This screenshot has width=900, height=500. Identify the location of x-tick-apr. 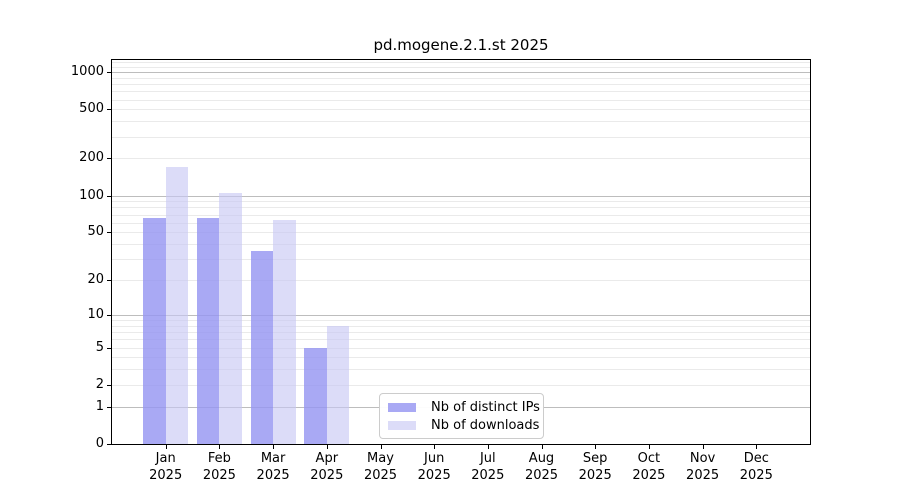
(327, 447).